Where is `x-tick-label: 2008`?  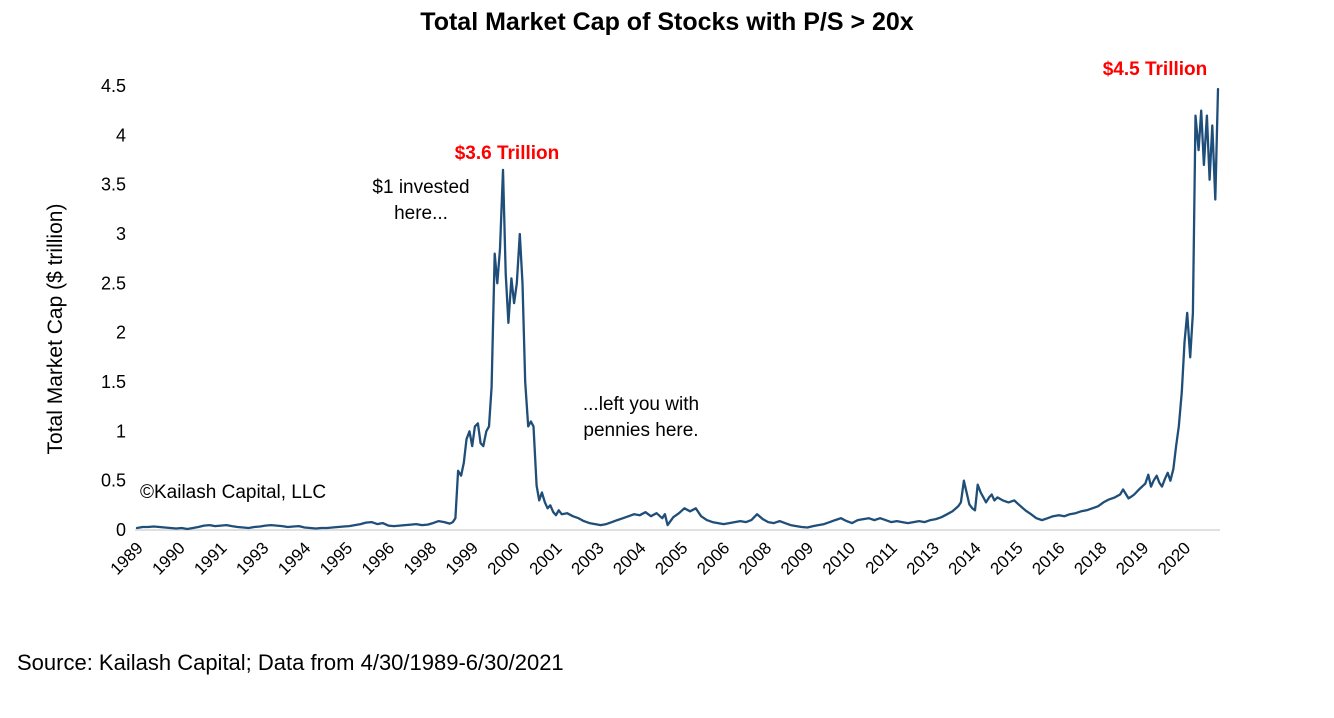
x-tick-label: 2008 is located at coordinates (755, 558).